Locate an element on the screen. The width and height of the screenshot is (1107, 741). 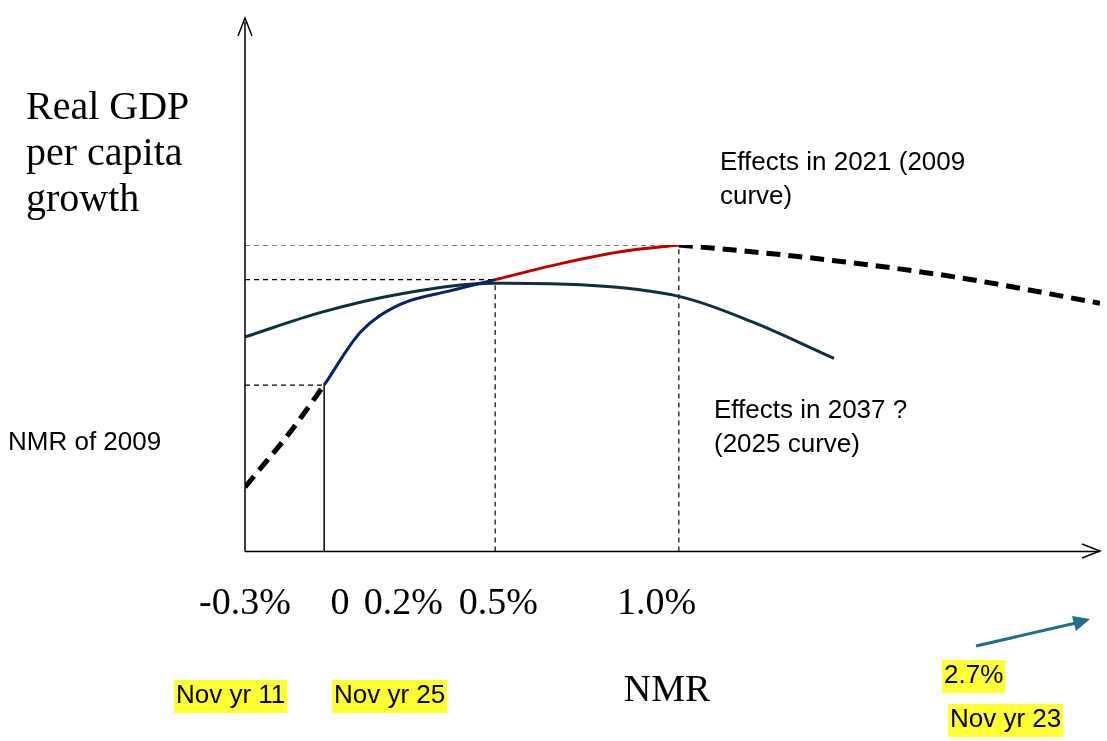
text: Nov yr 11 is located at coordinates (231, 694).